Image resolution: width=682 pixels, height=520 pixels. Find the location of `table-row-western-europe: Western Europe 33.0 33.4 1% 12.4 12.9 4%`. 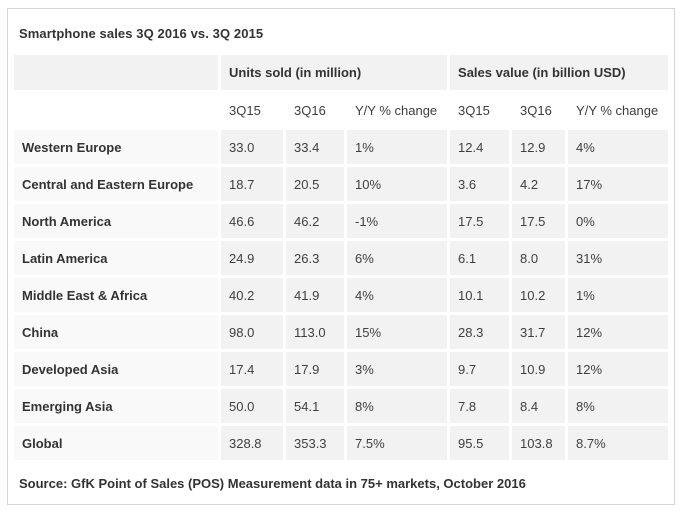

table-row-western-europe: Western Europe 33.0 33.4 1% 12.4 12.9 4% is located at coordinates (341, 147).